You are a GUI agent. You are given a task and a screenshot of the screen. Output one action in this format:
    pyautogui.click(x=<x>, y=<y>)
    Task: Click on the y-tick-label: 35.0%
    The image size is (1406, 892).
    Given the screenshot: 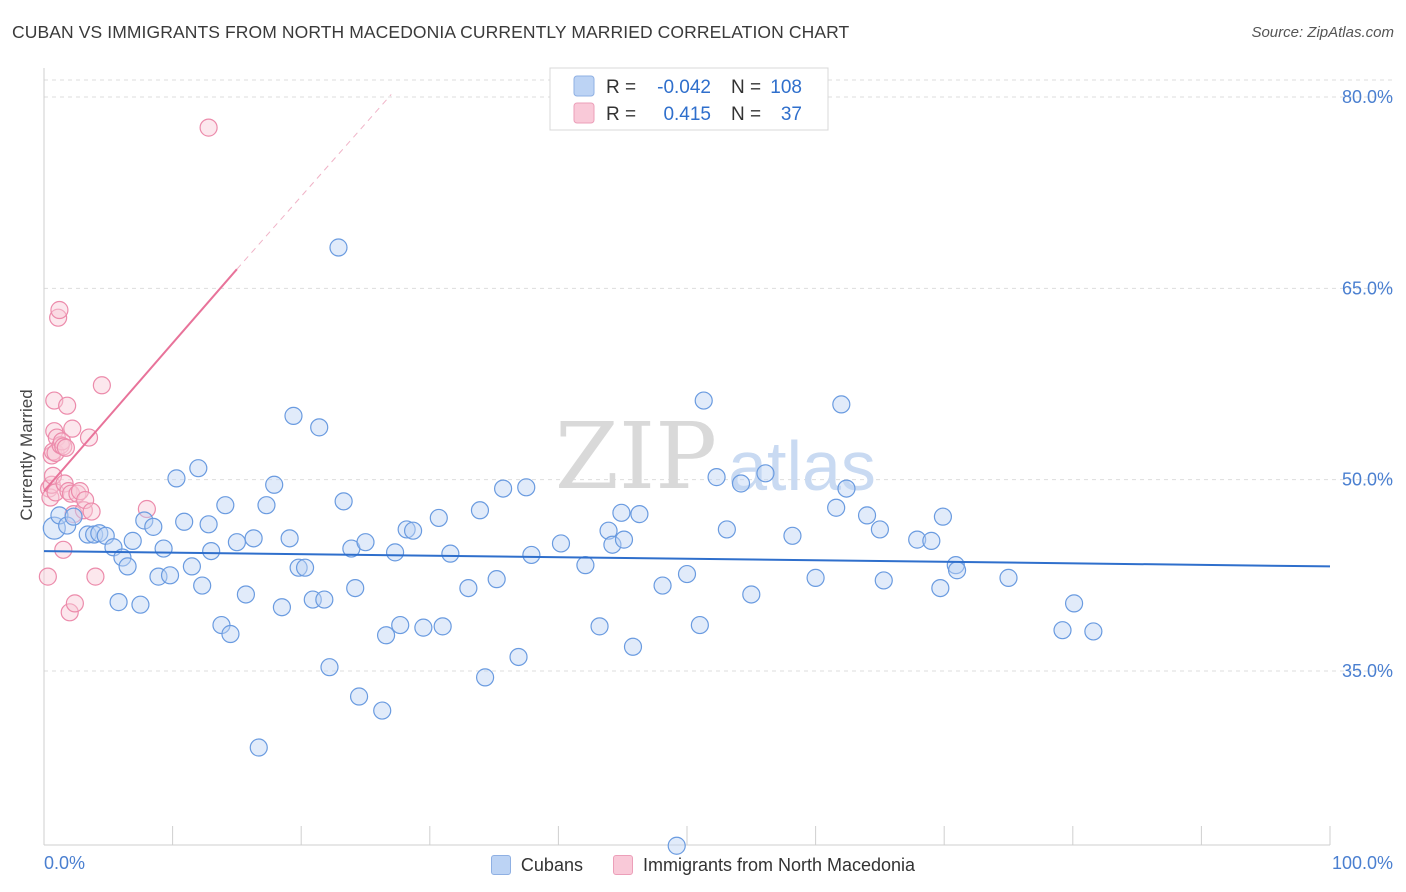 What is the action you would take?
    pyautogui.click(x=1367, y=671)
    